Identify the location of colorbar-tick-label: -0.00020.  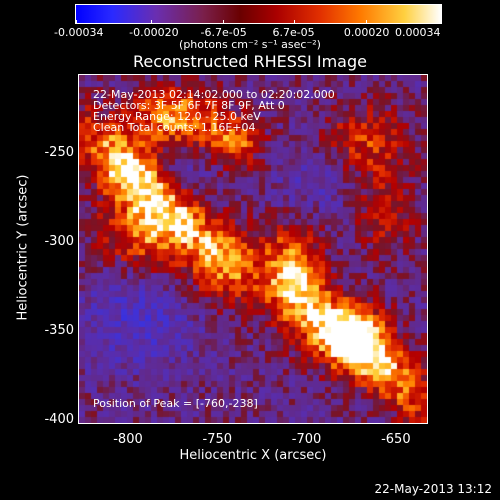
(154, 32).